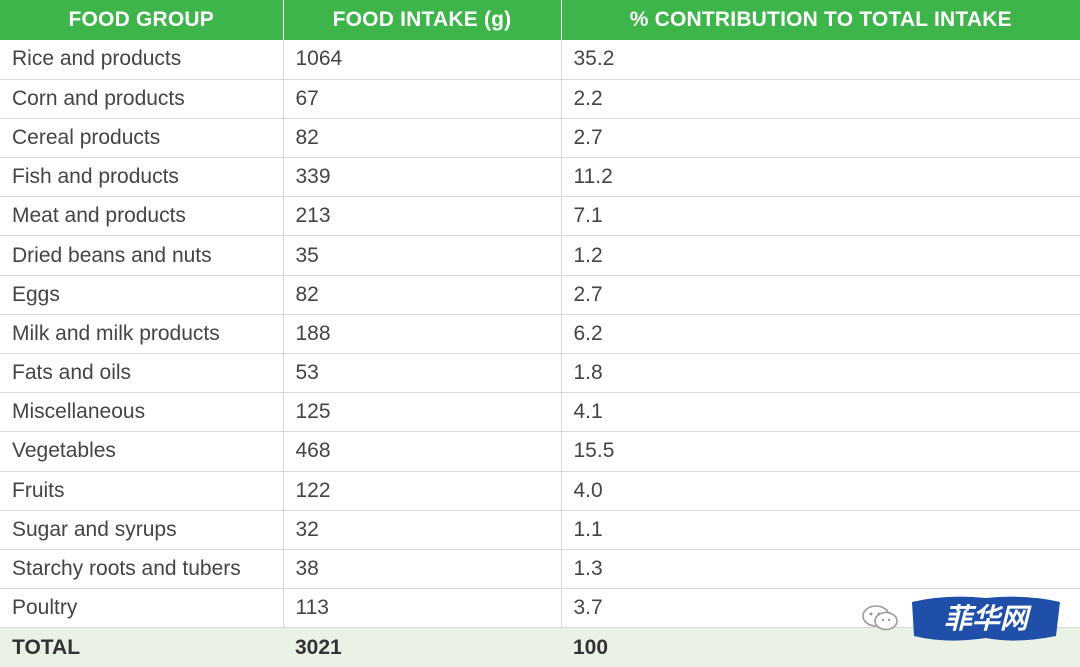 Image resolution: width=1080 pixels, height=667 pixels. I want to click on cell-food-group: Miscellaneous, so click(142, 412).